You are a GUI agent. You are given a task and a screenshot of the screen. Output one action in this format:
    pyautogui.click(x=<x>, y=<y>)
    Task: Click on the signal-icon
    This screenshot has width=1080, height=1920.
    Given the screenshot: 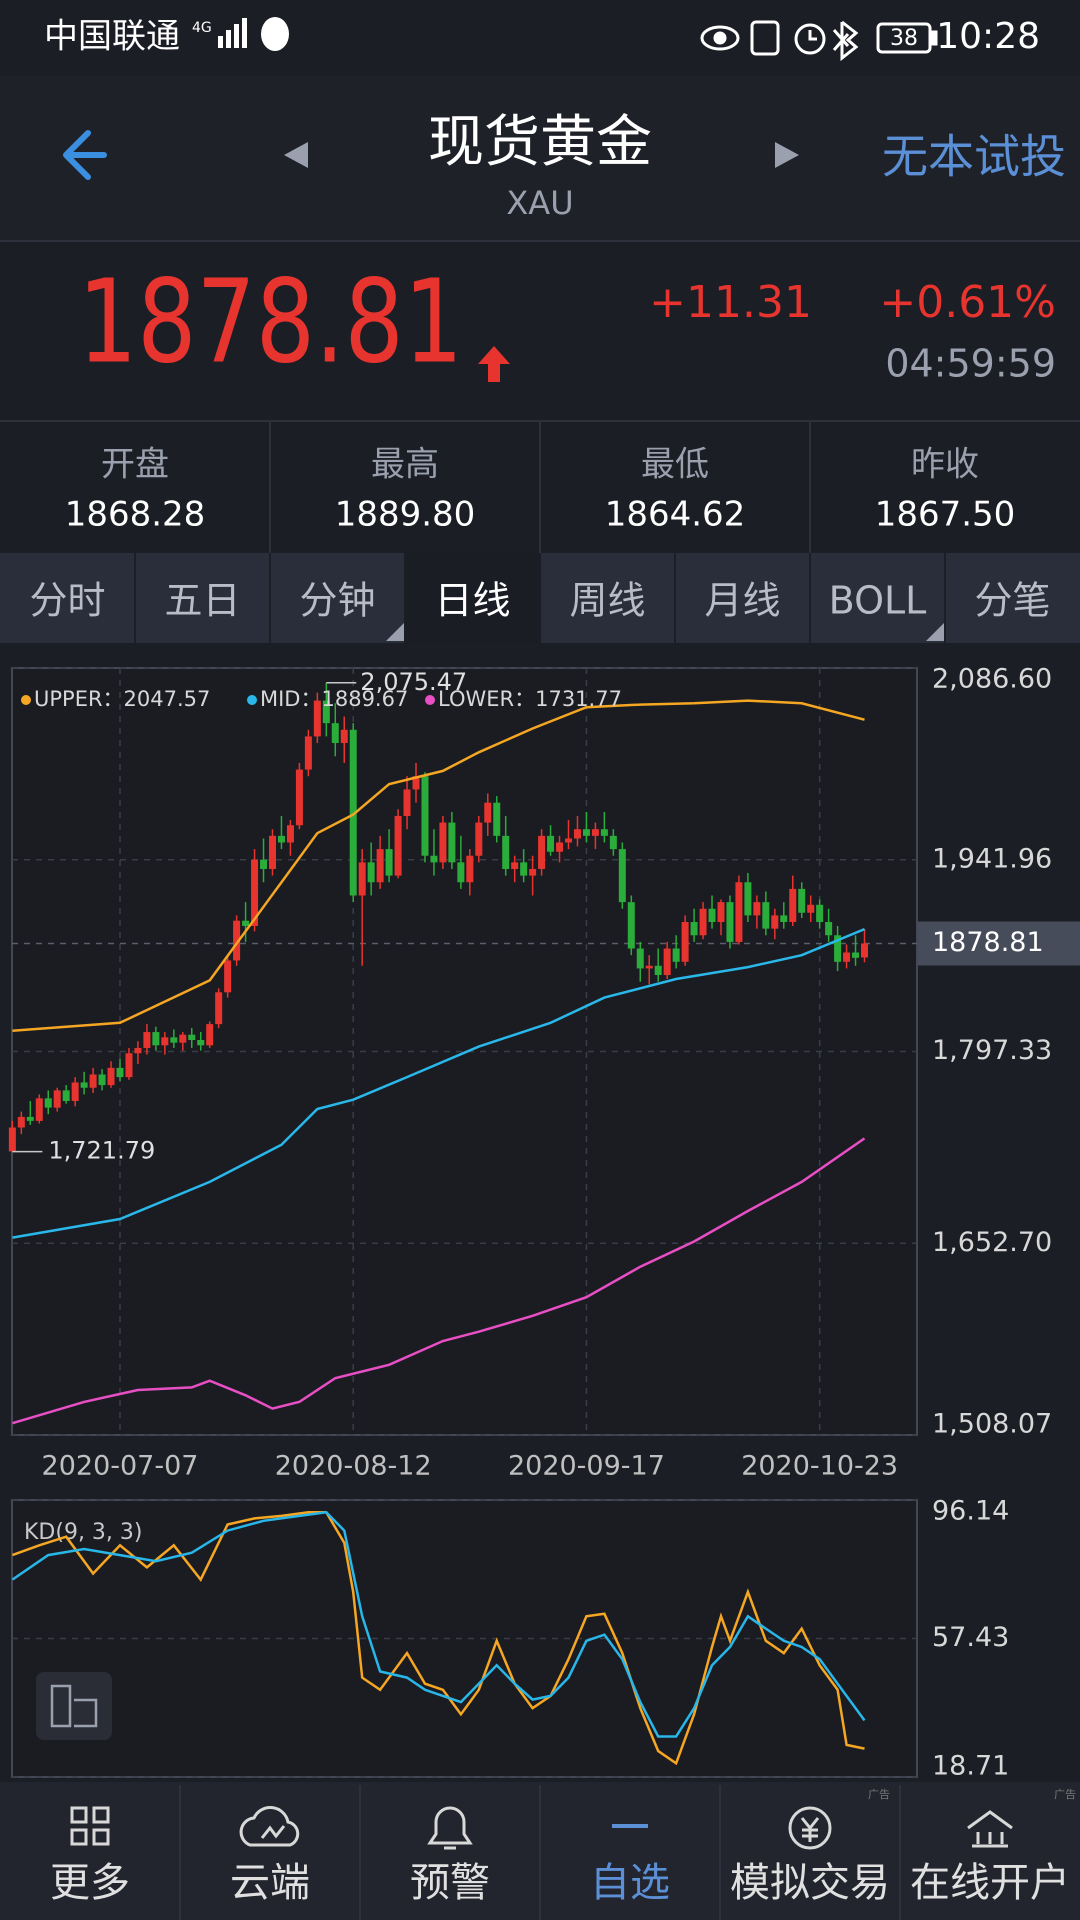 What is the action you would take?
    pyautogui.click(x=232, y=33)
    